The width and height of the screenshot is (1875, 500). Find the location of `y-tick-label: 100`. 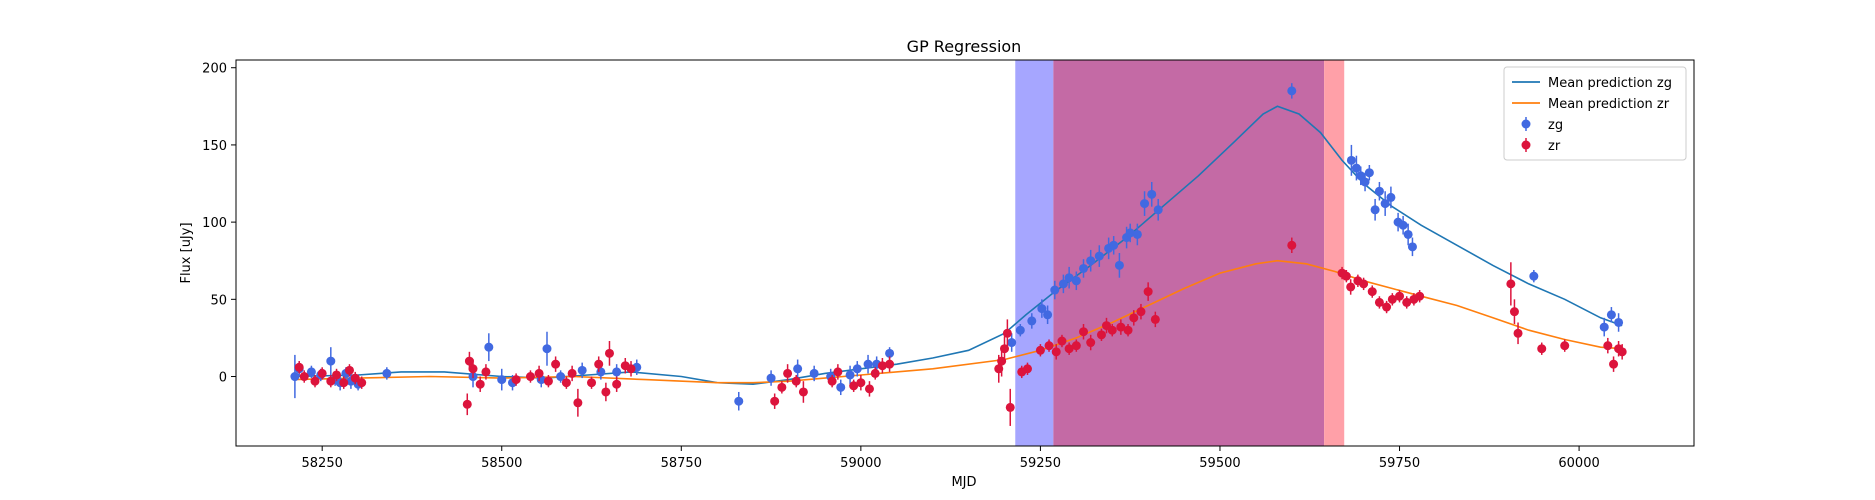

y-tick-label: 100 is located at coordinates (214, 223).